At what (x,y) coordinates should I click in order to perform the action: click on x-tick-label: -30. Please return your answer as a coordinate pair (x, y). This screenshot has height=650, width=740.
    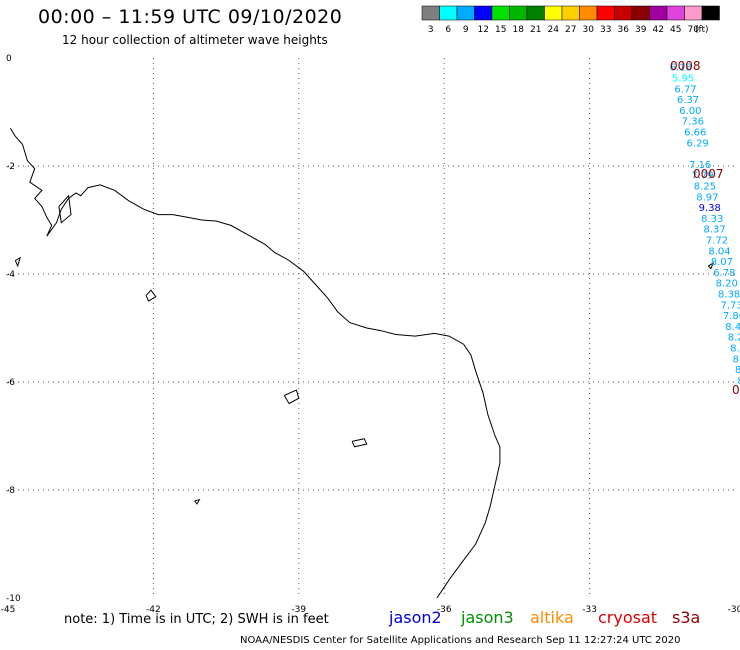
    Looking at the image, I should click on (734, 610).